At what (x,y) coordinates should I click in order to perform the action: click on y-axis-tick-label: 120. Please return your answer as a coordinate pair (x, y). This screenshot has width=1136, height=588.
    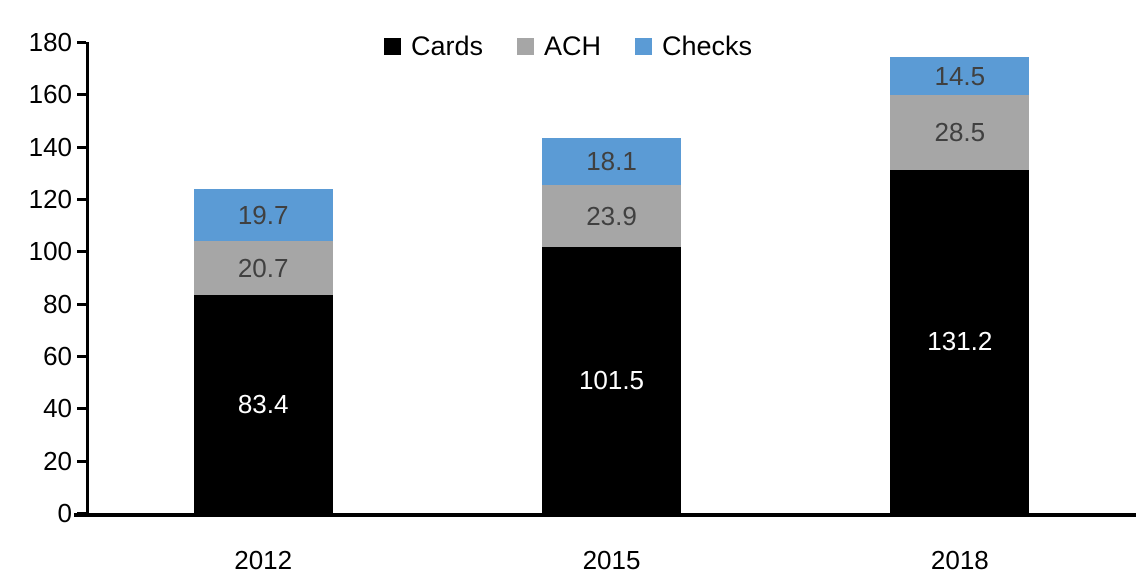
    Looking at the image, I should click on (50, 199).